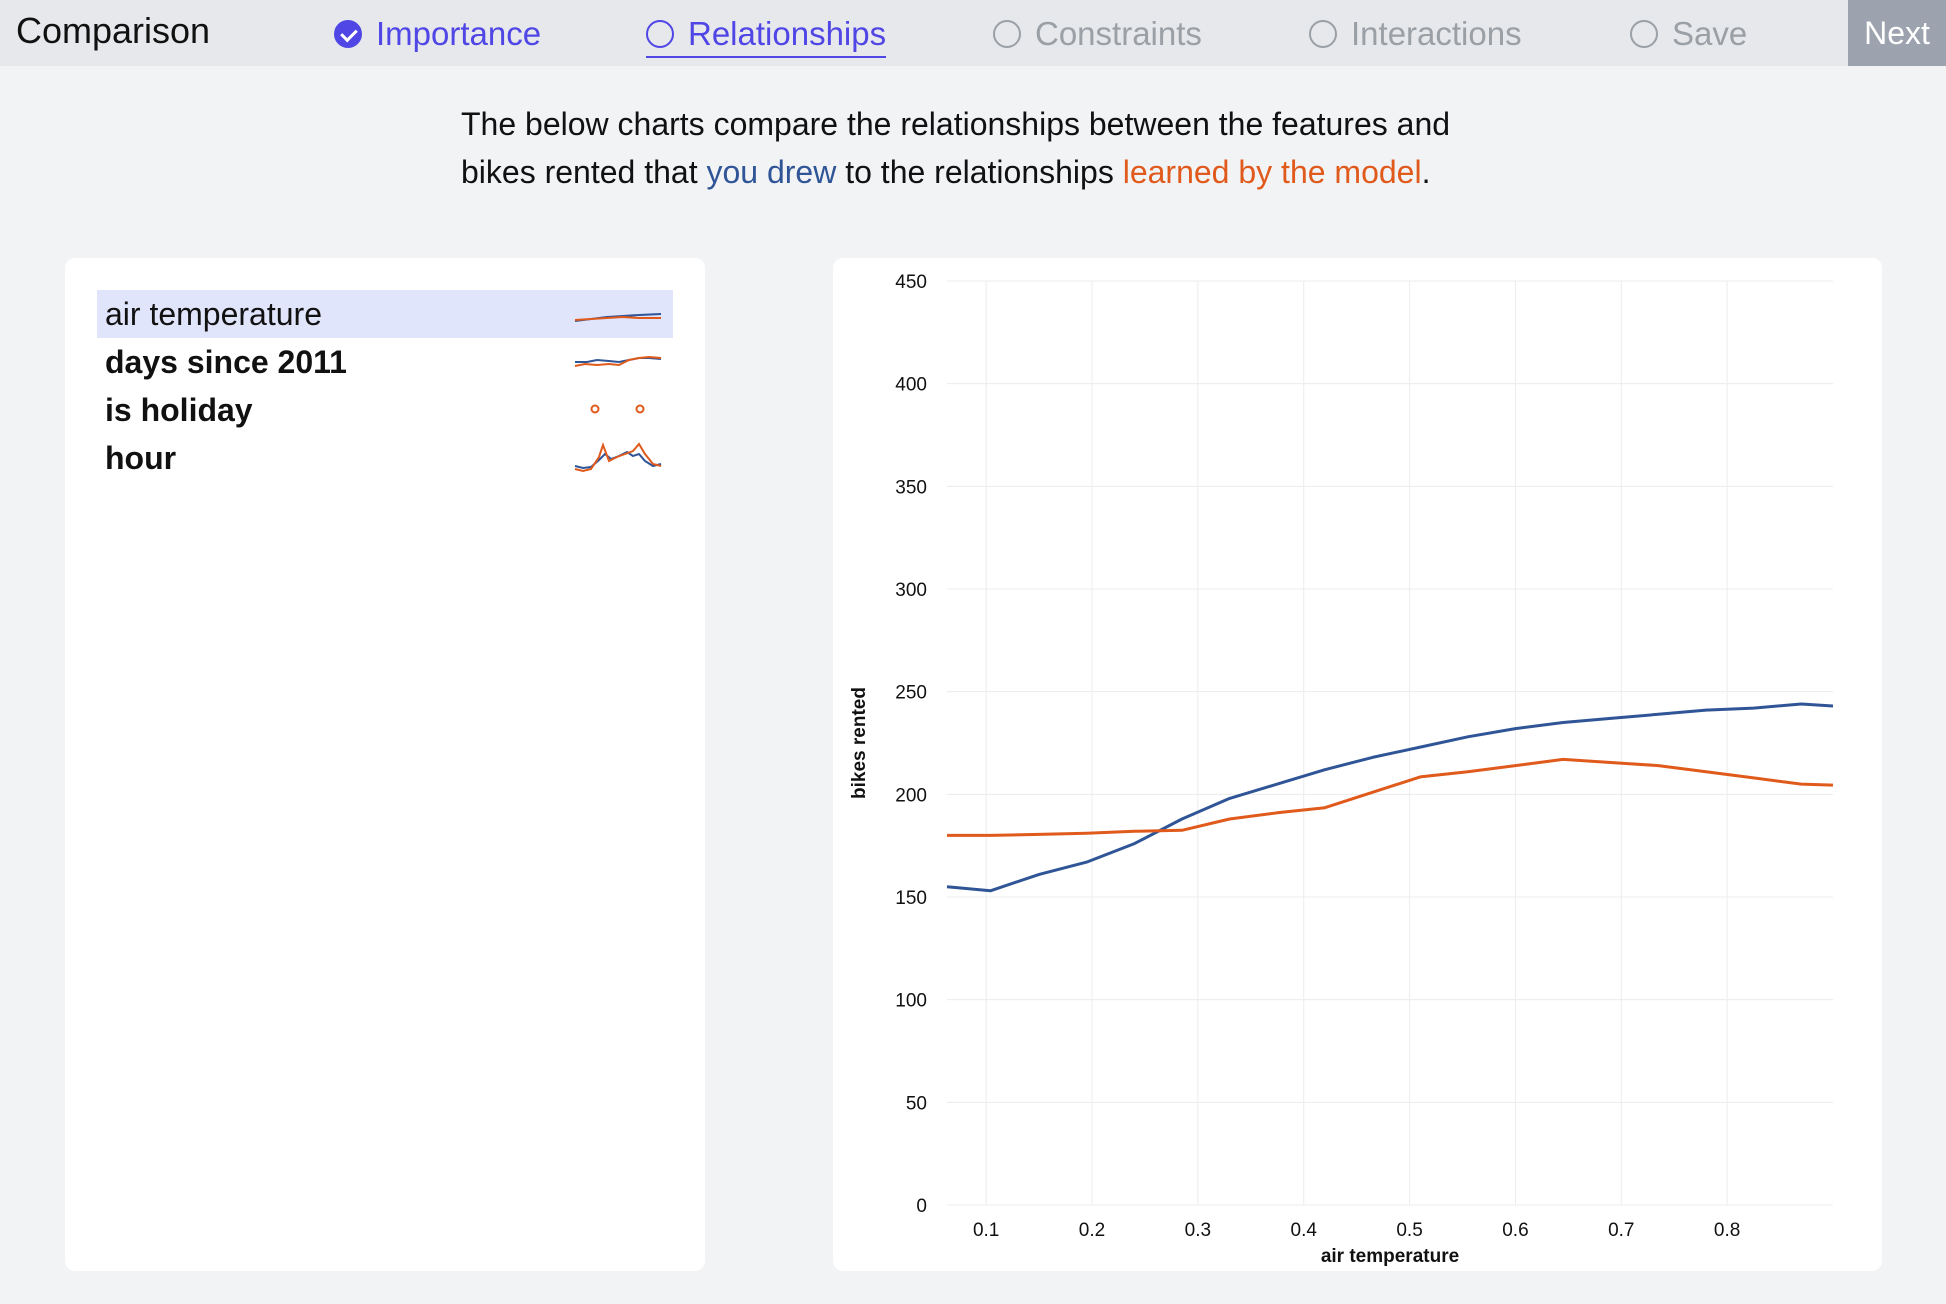 The height and width of the screenshot is (1304, 1946). Describe the element at coordinates (1436, 33) in the screenshot. I see `step-label: Interactions` at that location.